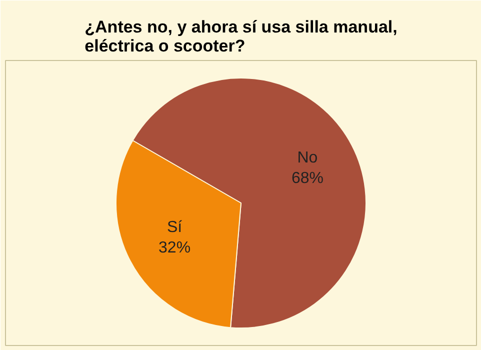 Image resolution: width=481 pixels, height=350 pixels. What do you see at coordinates (174, 227) in the screenshot?
I see `slice-label: Sí` at bounding box center [174, 227].